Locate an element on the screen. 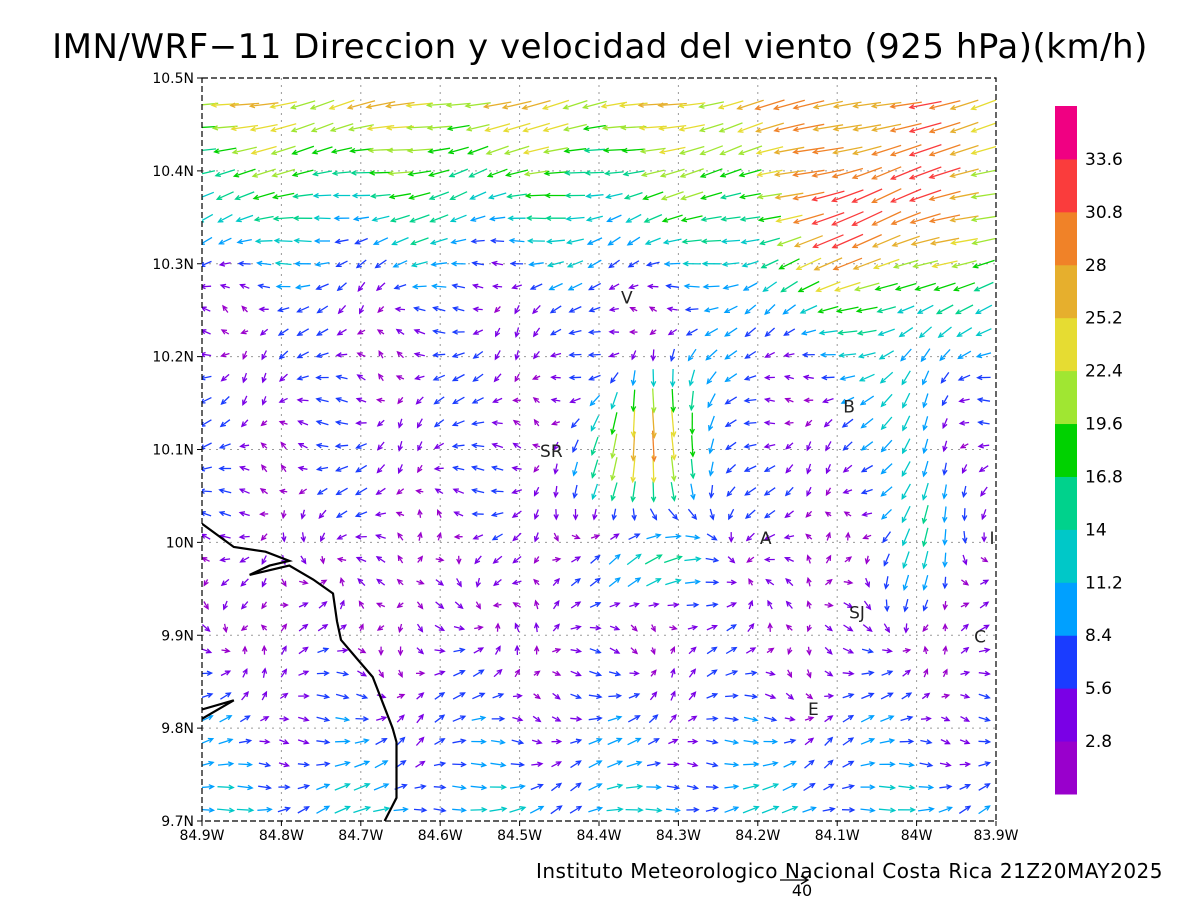 The image size is (1200, 900). colorbar-level-label: 8.4 is located at coordinates (1098, 636).